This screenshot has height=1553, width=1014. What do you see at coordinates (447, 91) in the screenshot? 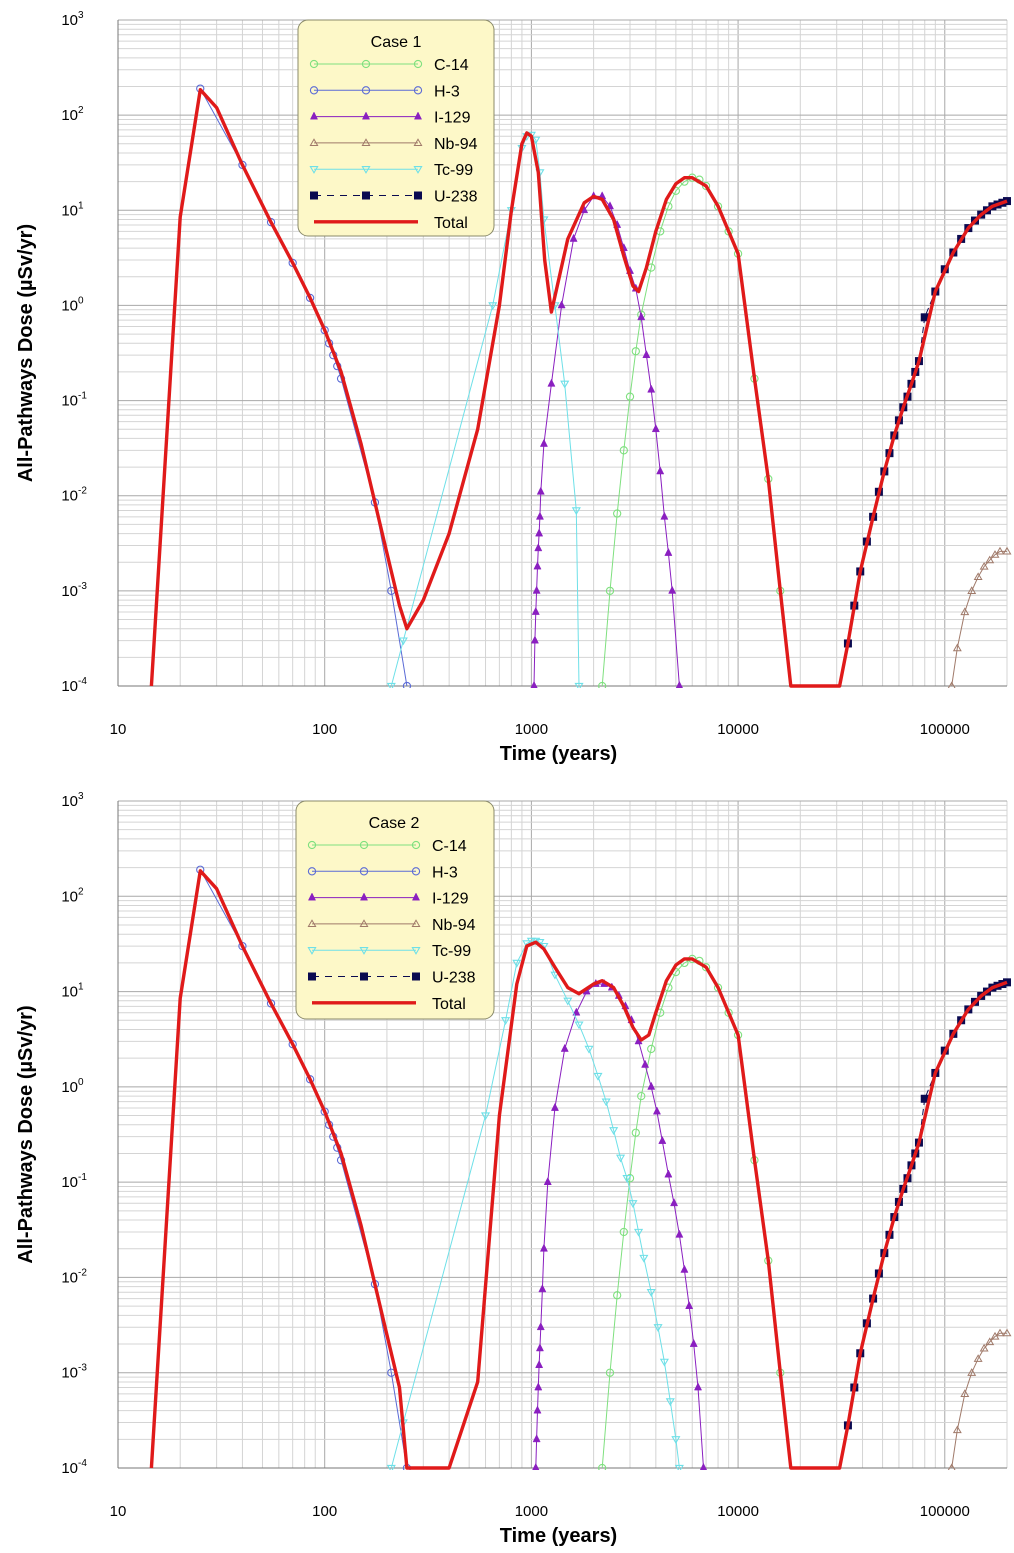
I see `legend-label-h-3: H-3` at bounding box center [447, 91].